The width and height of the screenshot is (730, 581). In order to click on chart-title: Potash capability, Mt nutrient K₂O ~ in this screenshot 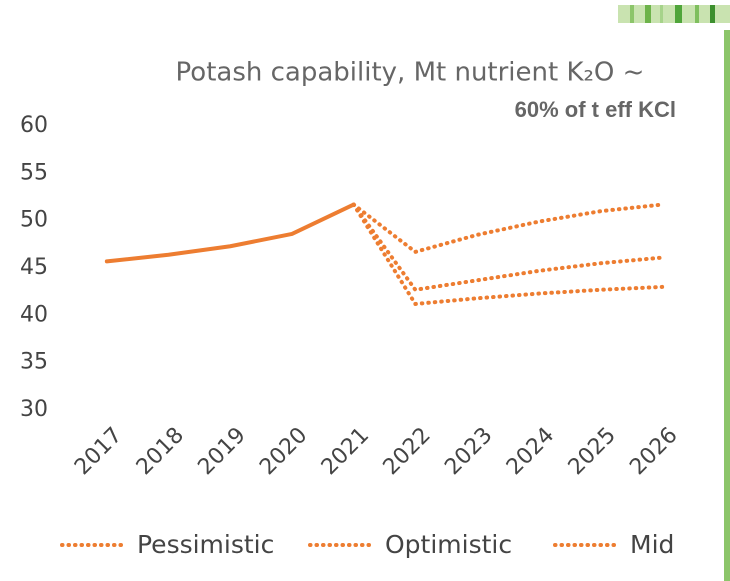, I will do `click(410, 73)`.